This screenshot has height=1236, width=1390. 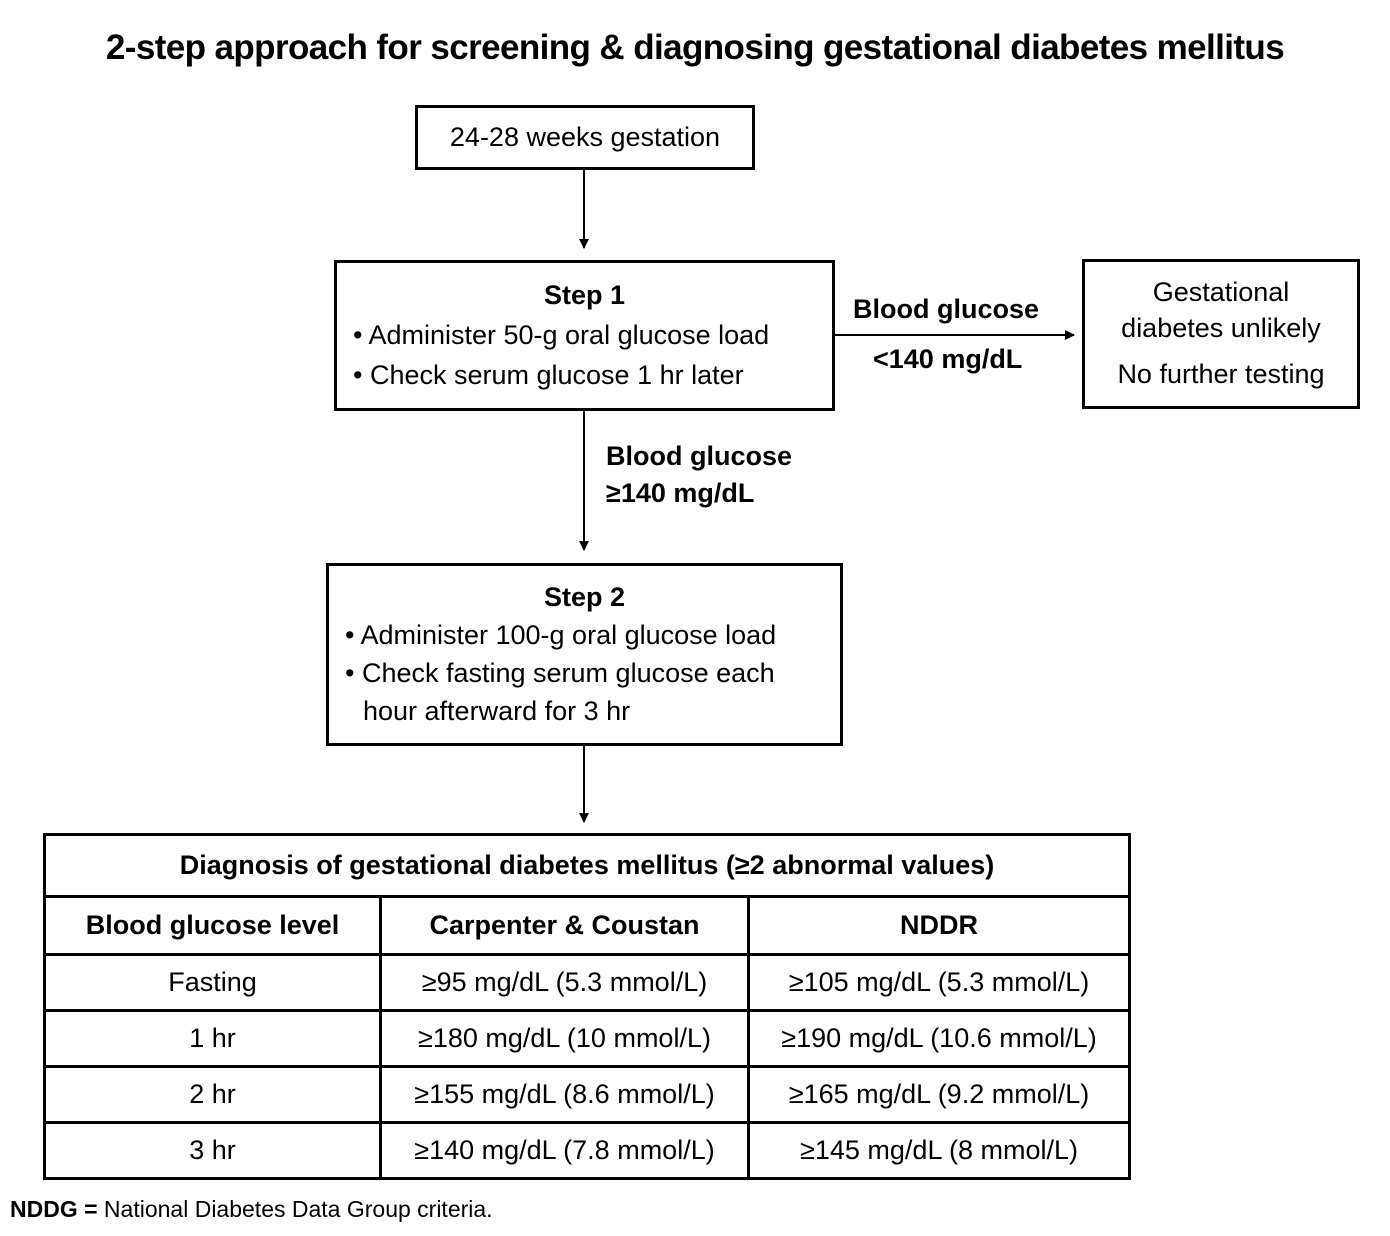 What do you see at coordinates (939, 1038) in the screenshot?
I see `table-cell: ≥190 mg/dL (10.6 mmol/L)` at bounding box center [939, 1038].